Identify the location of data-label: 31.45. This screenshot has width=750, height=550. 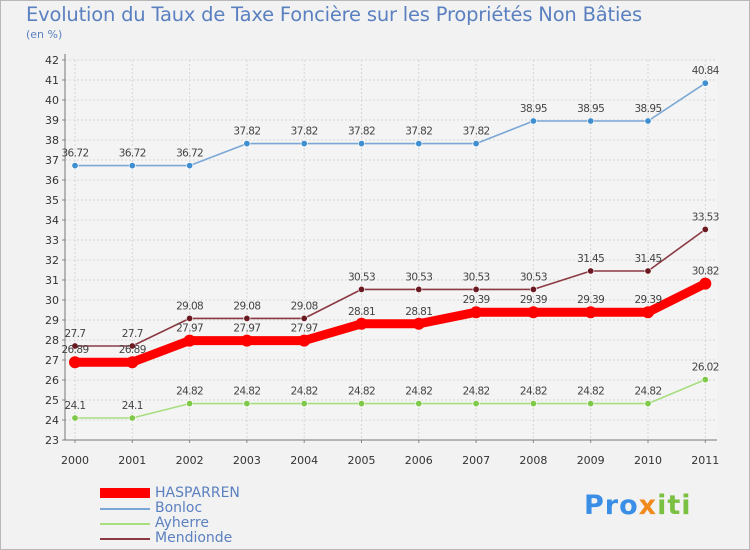
(647, 259).